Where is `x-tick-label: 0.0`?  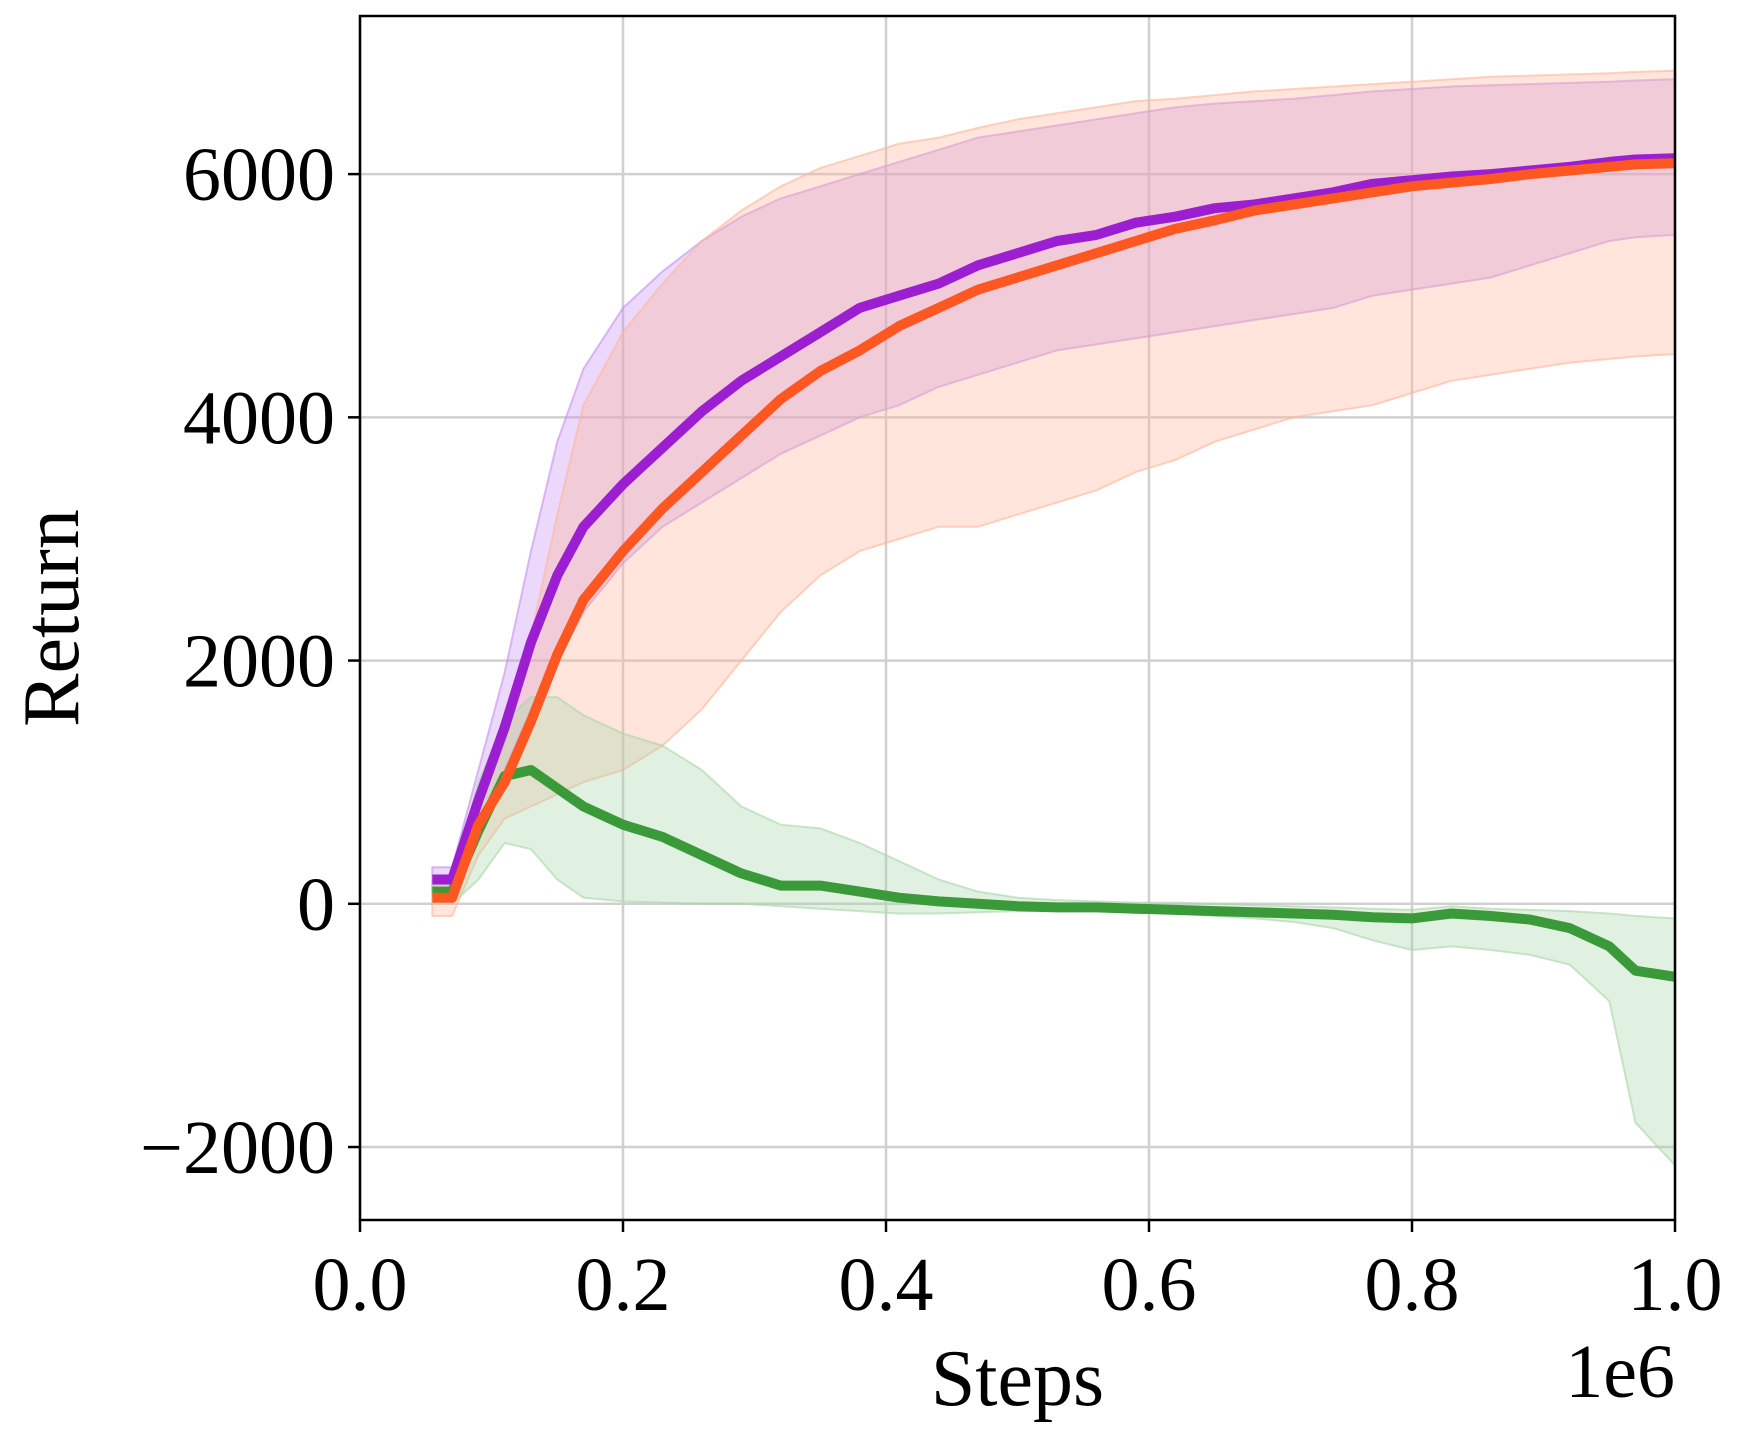
x-tick-label: 0.0 is located at coordinates (360, 1285).